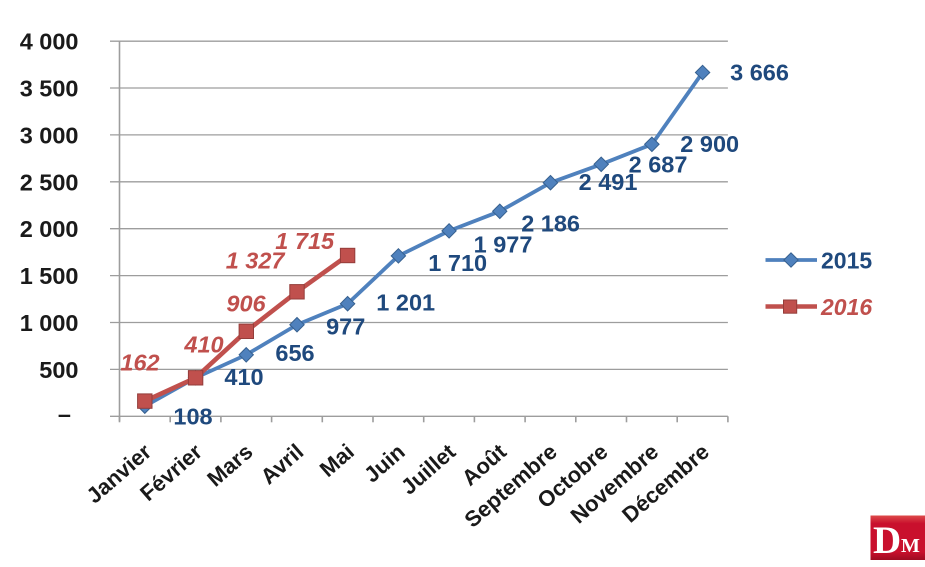  I want to click on svg-text: 977, so click(345, 327).